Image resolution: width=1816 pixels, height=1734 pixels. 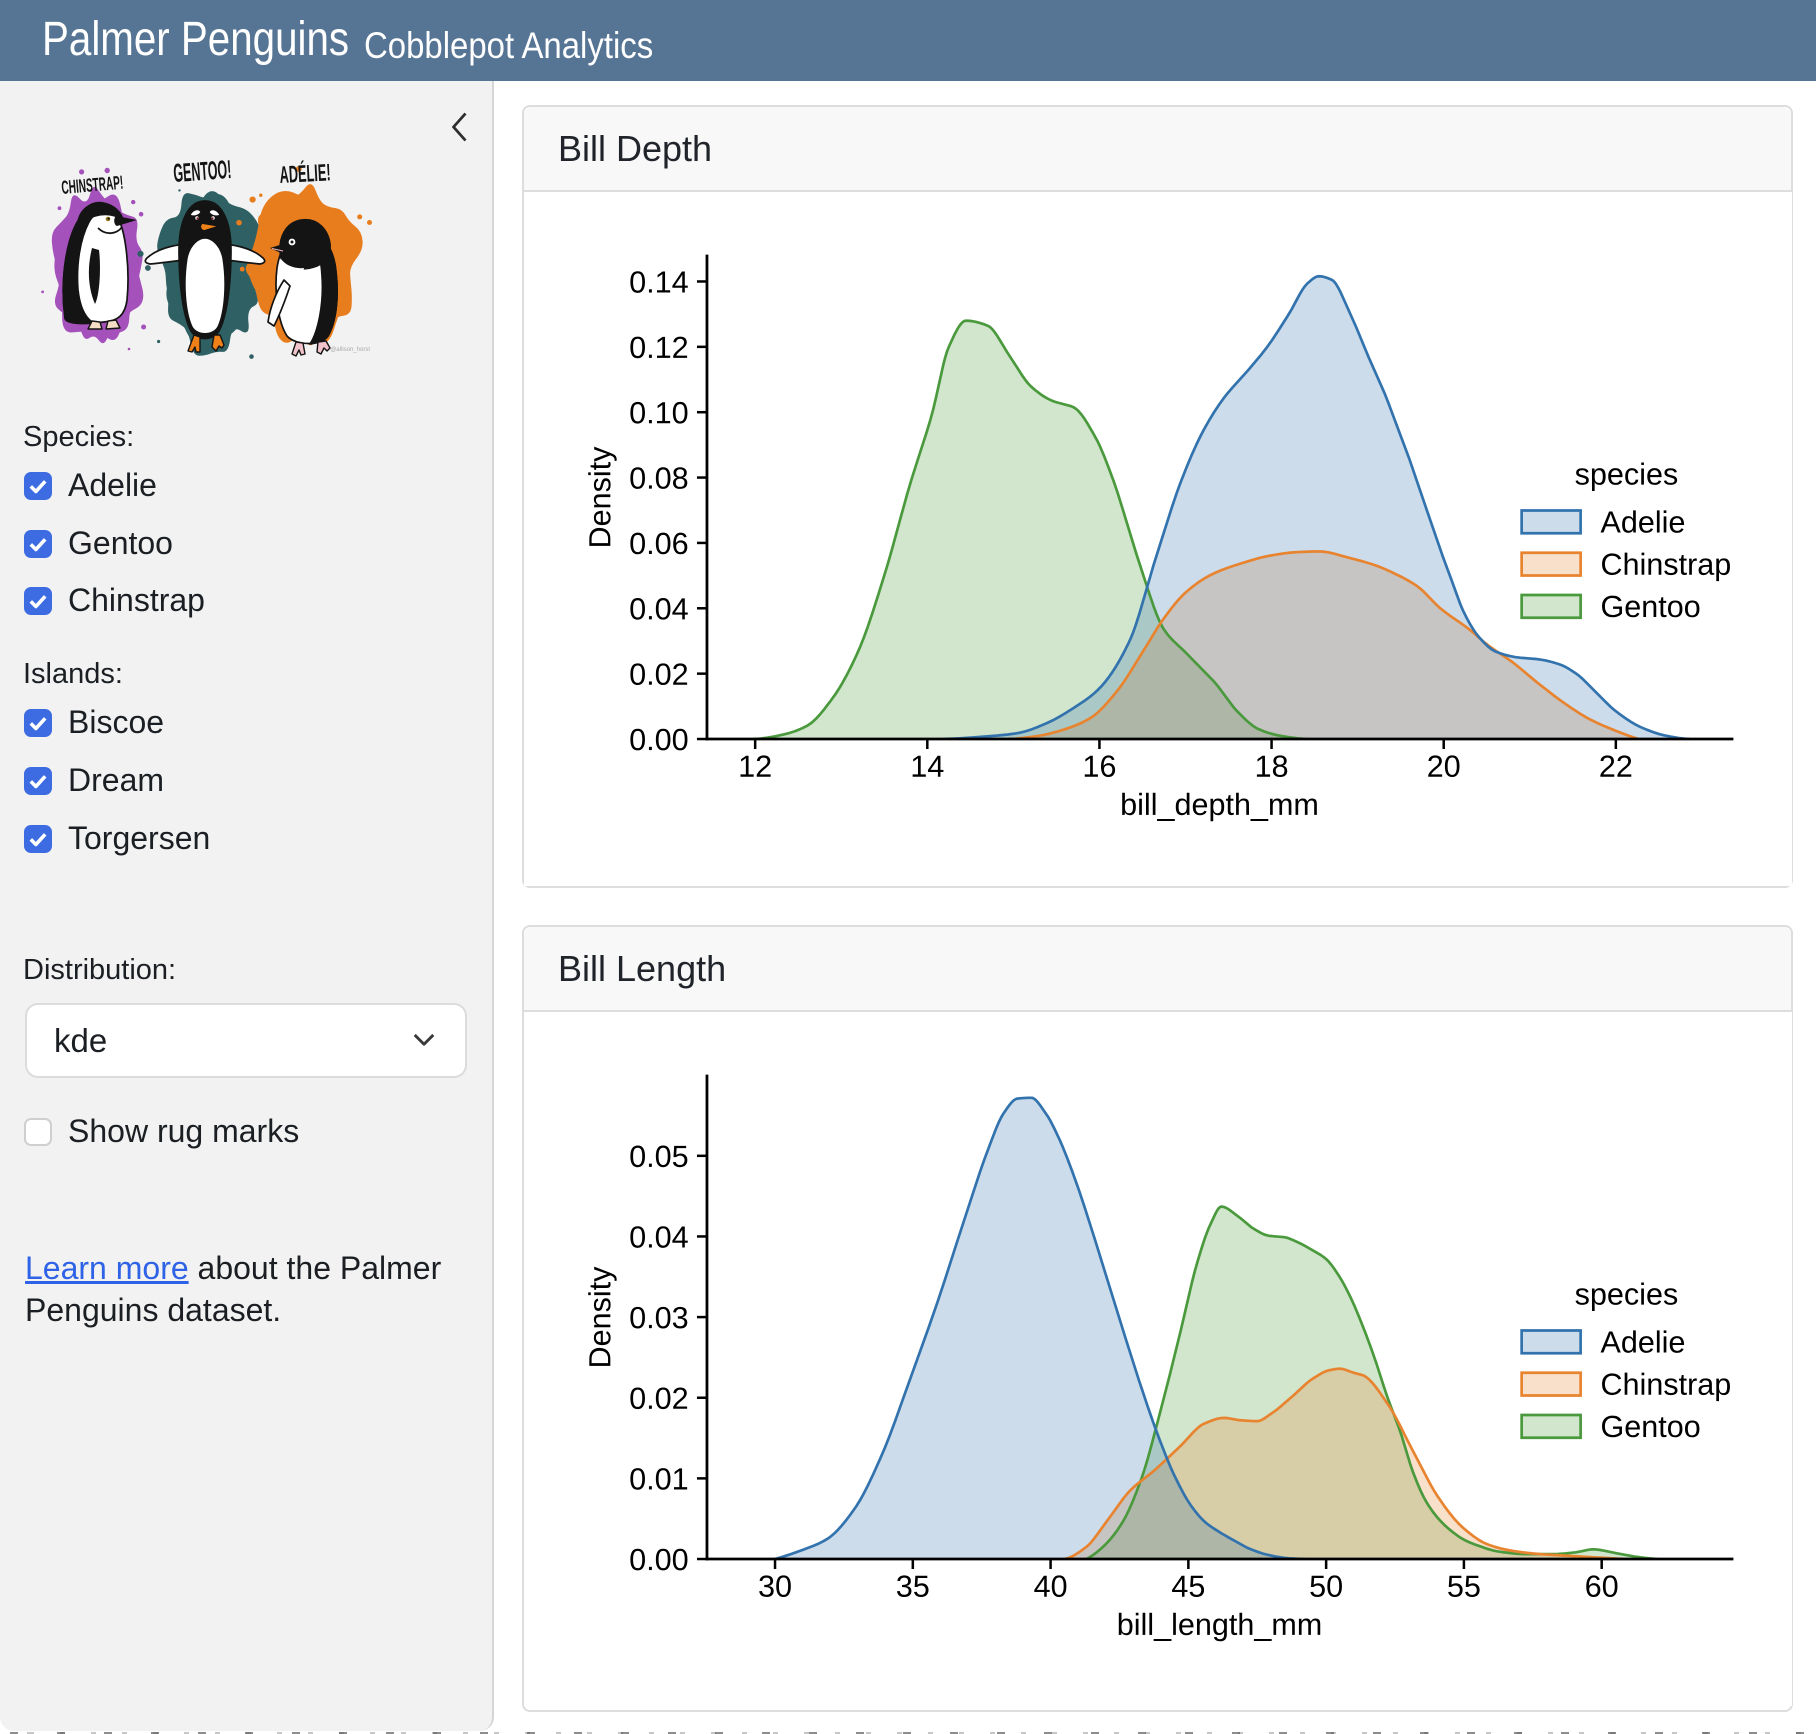 I want to click on svg-text: GENTOO!, so click(x=202, y=171).